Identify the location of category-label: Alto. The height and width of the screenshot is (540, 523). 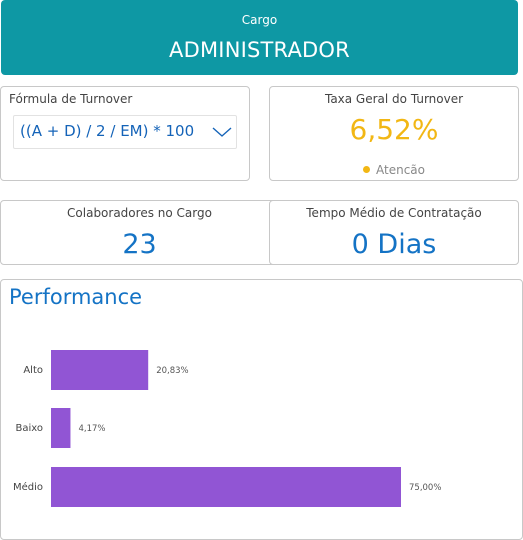
(33, 370).